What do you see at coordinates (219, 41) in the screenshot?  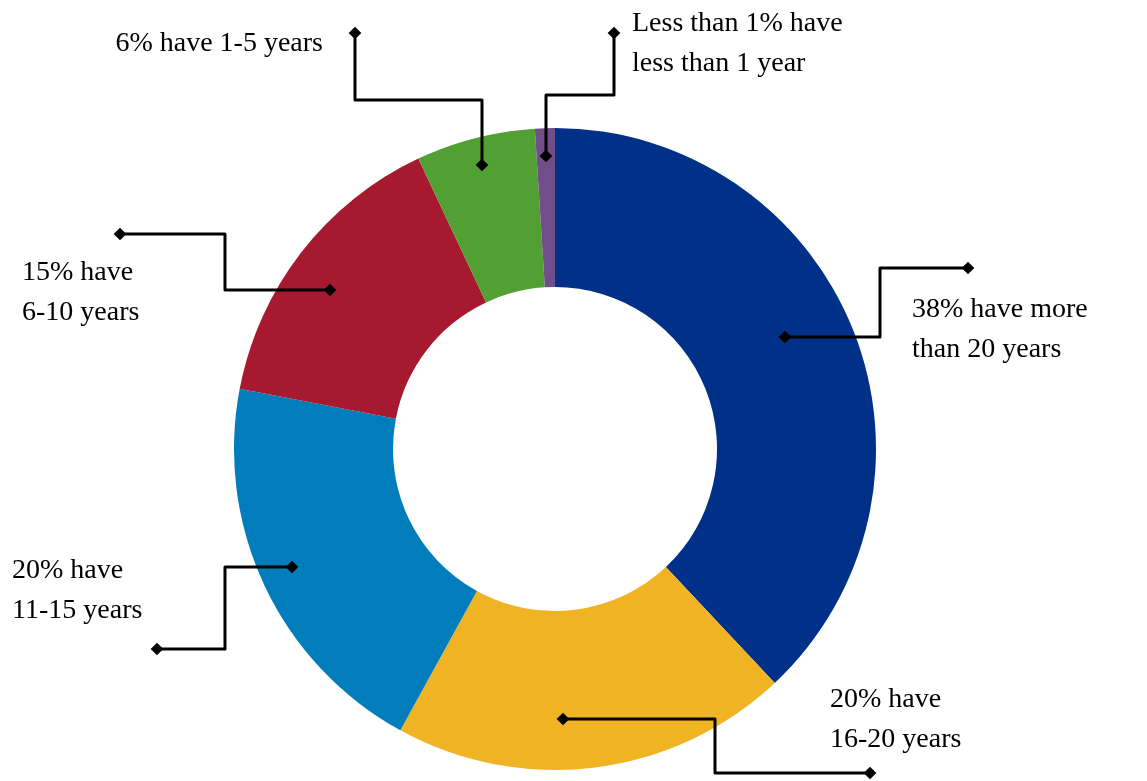 I see `slice-label: 6% have 1-5 years` at bounding box center [219, 41].